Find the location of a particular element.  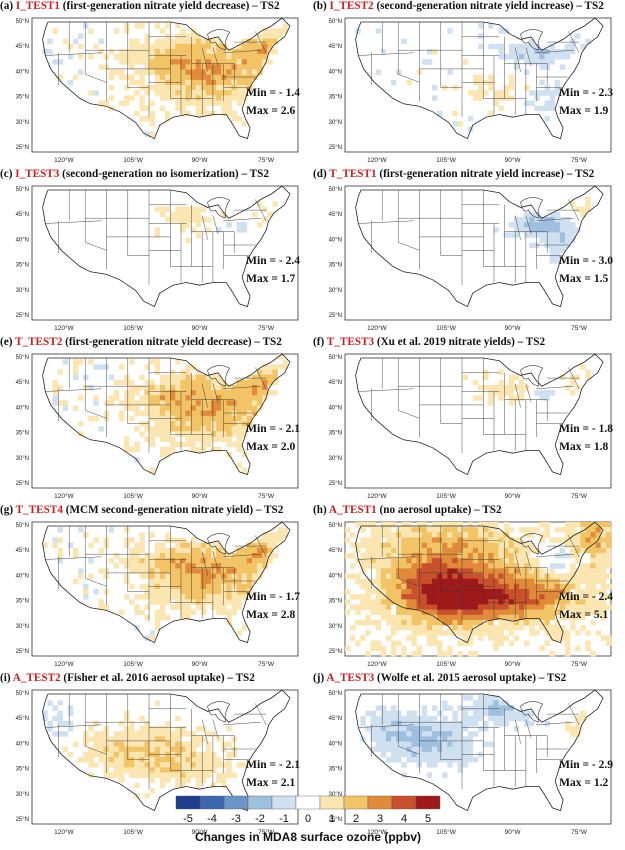

panel-letter: (b) is located at coordinates (320, 6).